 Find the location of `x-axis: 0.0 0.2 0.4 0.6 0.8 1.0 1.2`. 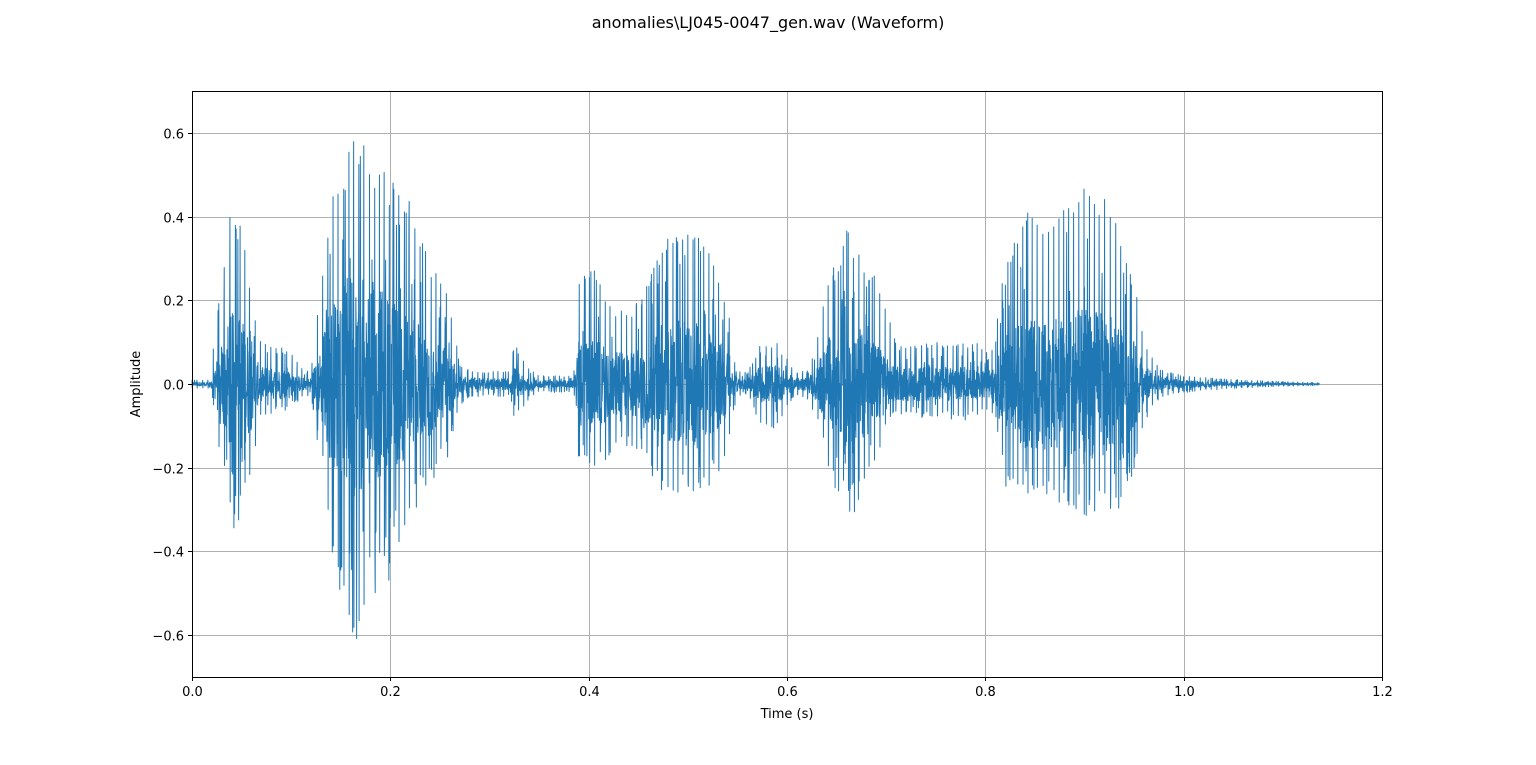

x-axis: 0.0 0.2 0.4 0.6 0.8 1.0 1.2 is located at coordinates (787, 688).